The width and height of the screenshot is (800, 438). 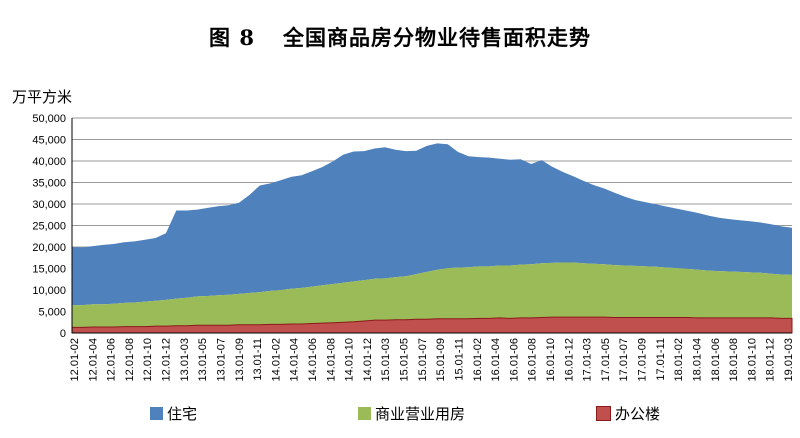 I want to click on legend-swatch-office, so click(x=603, y=413).